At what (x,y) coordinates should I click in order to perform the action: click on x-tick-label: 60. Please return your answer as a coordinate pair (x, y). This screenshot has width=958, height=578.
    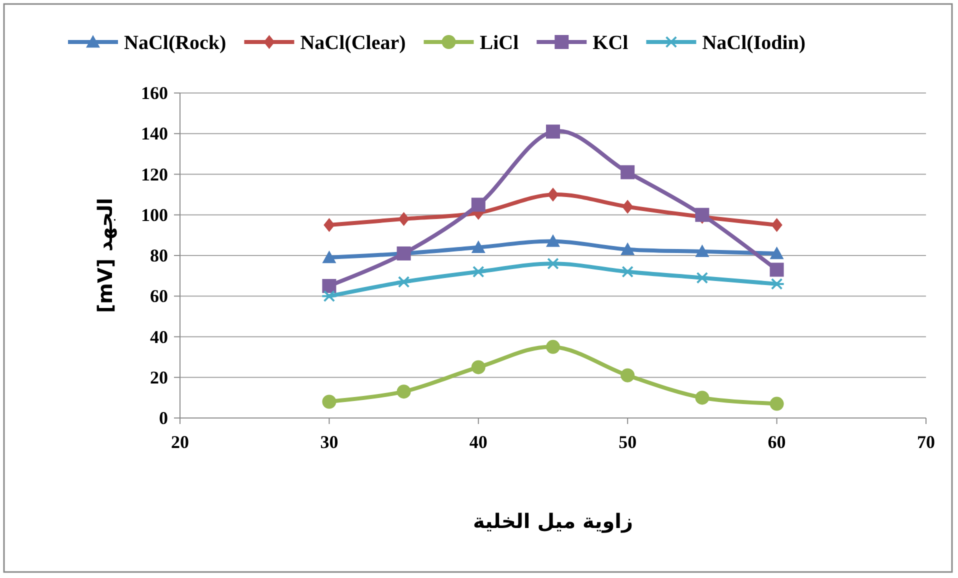
    Looking at the image, I should click on (777, 442).